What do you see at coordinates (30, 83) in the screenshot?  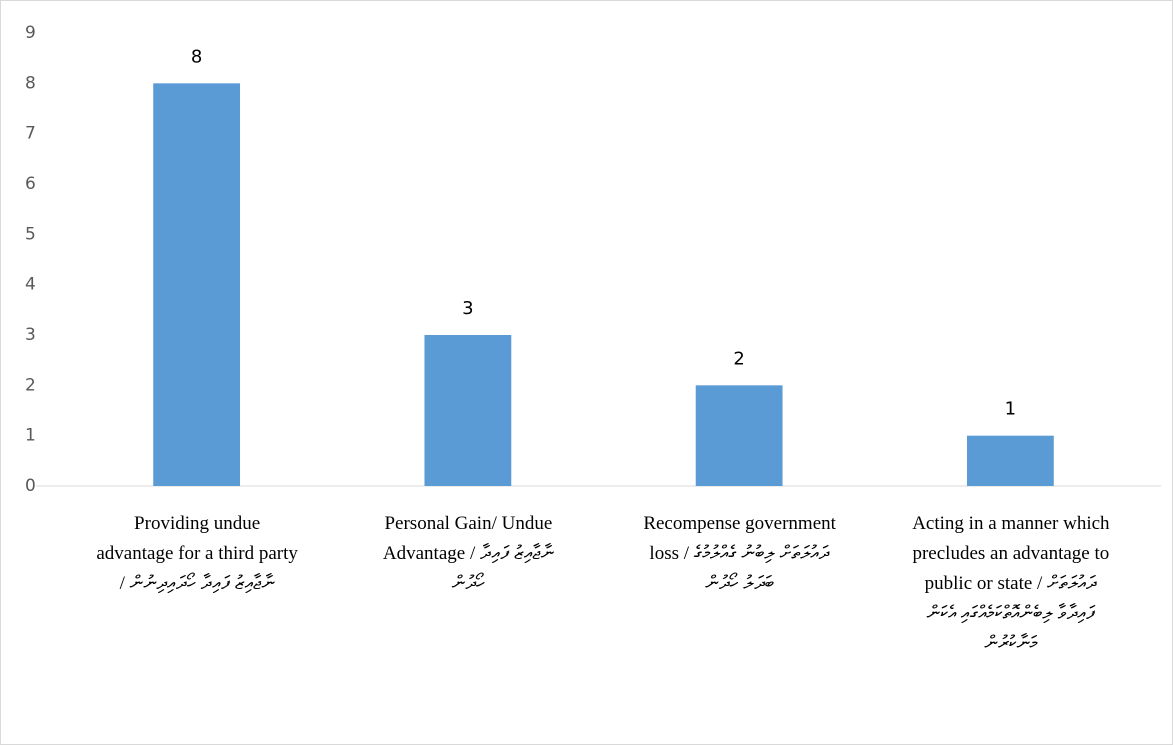 I see `y-tick-label: 8` at bounding box center [30, 83].